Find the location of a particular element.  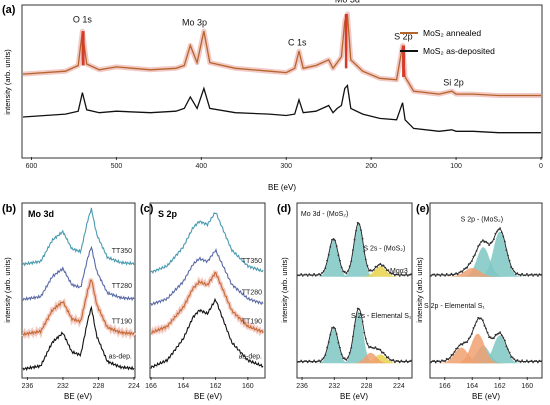

panel-a-x-ticks: 600 500 400 300 200 100 0 is located at coordinates (284, 163).